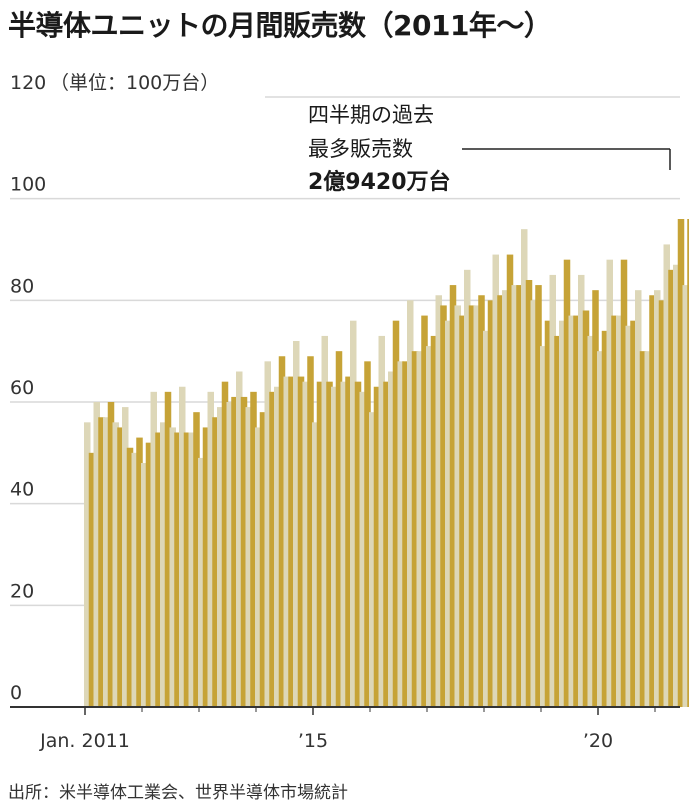 The height and width of the screenshot is (810, 689). I want to click on y-tick-label: 40, so click(22, 490).